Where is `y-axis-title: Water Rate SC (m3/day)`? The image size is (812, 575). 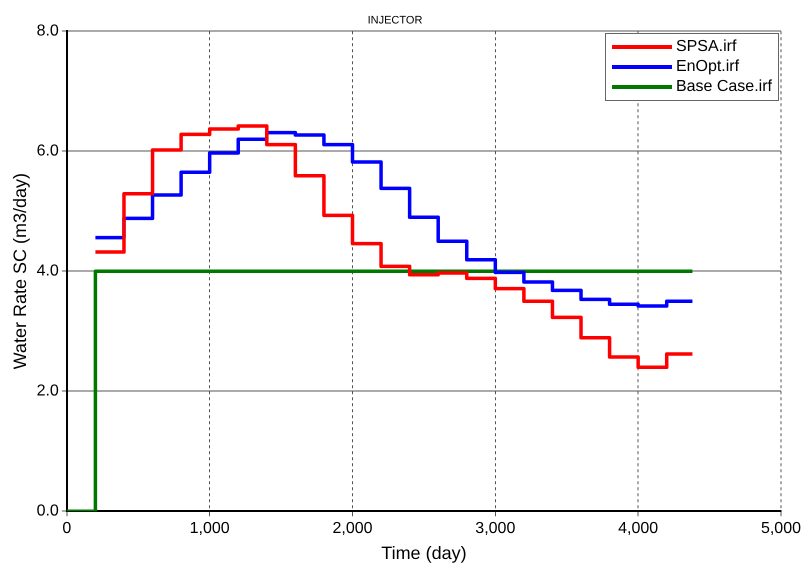 y-axis-title: Water Rate SC (m3/day) is located at coordinates (20, 271).